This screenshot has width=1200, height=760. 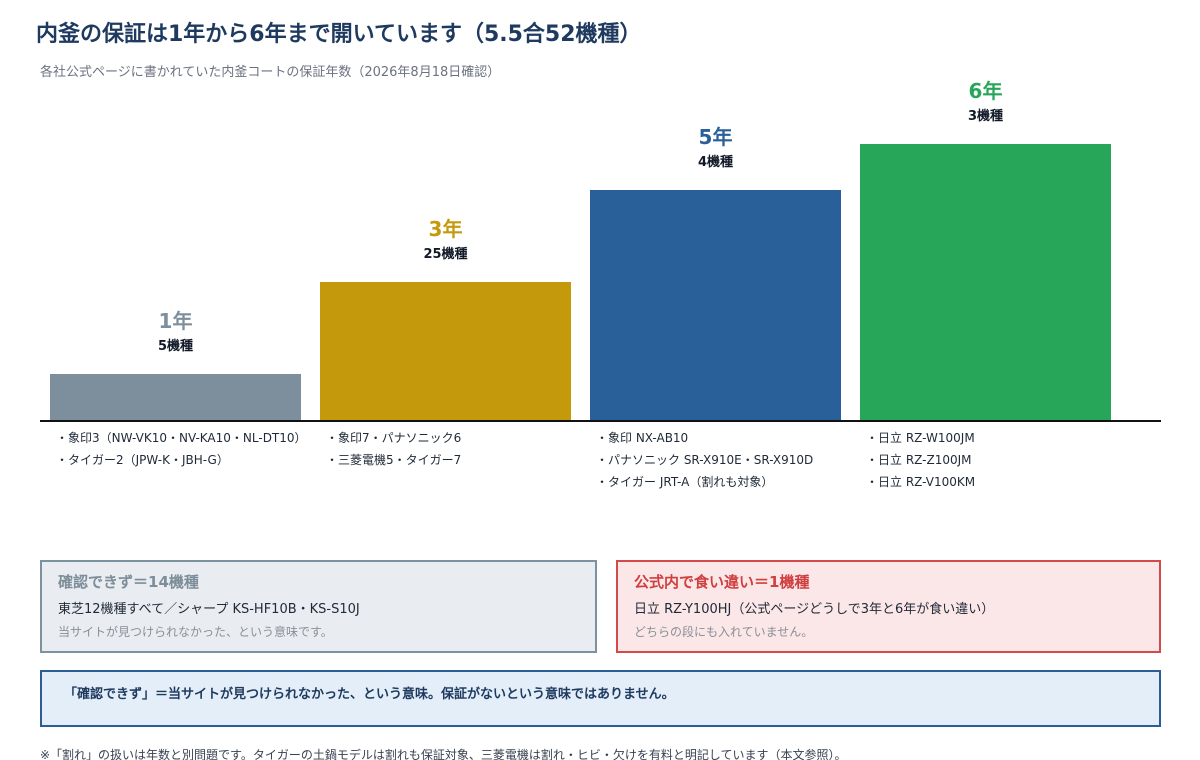 I want to click on list-item: ・象印7・パナソニック6, so click(x=394, y=438).